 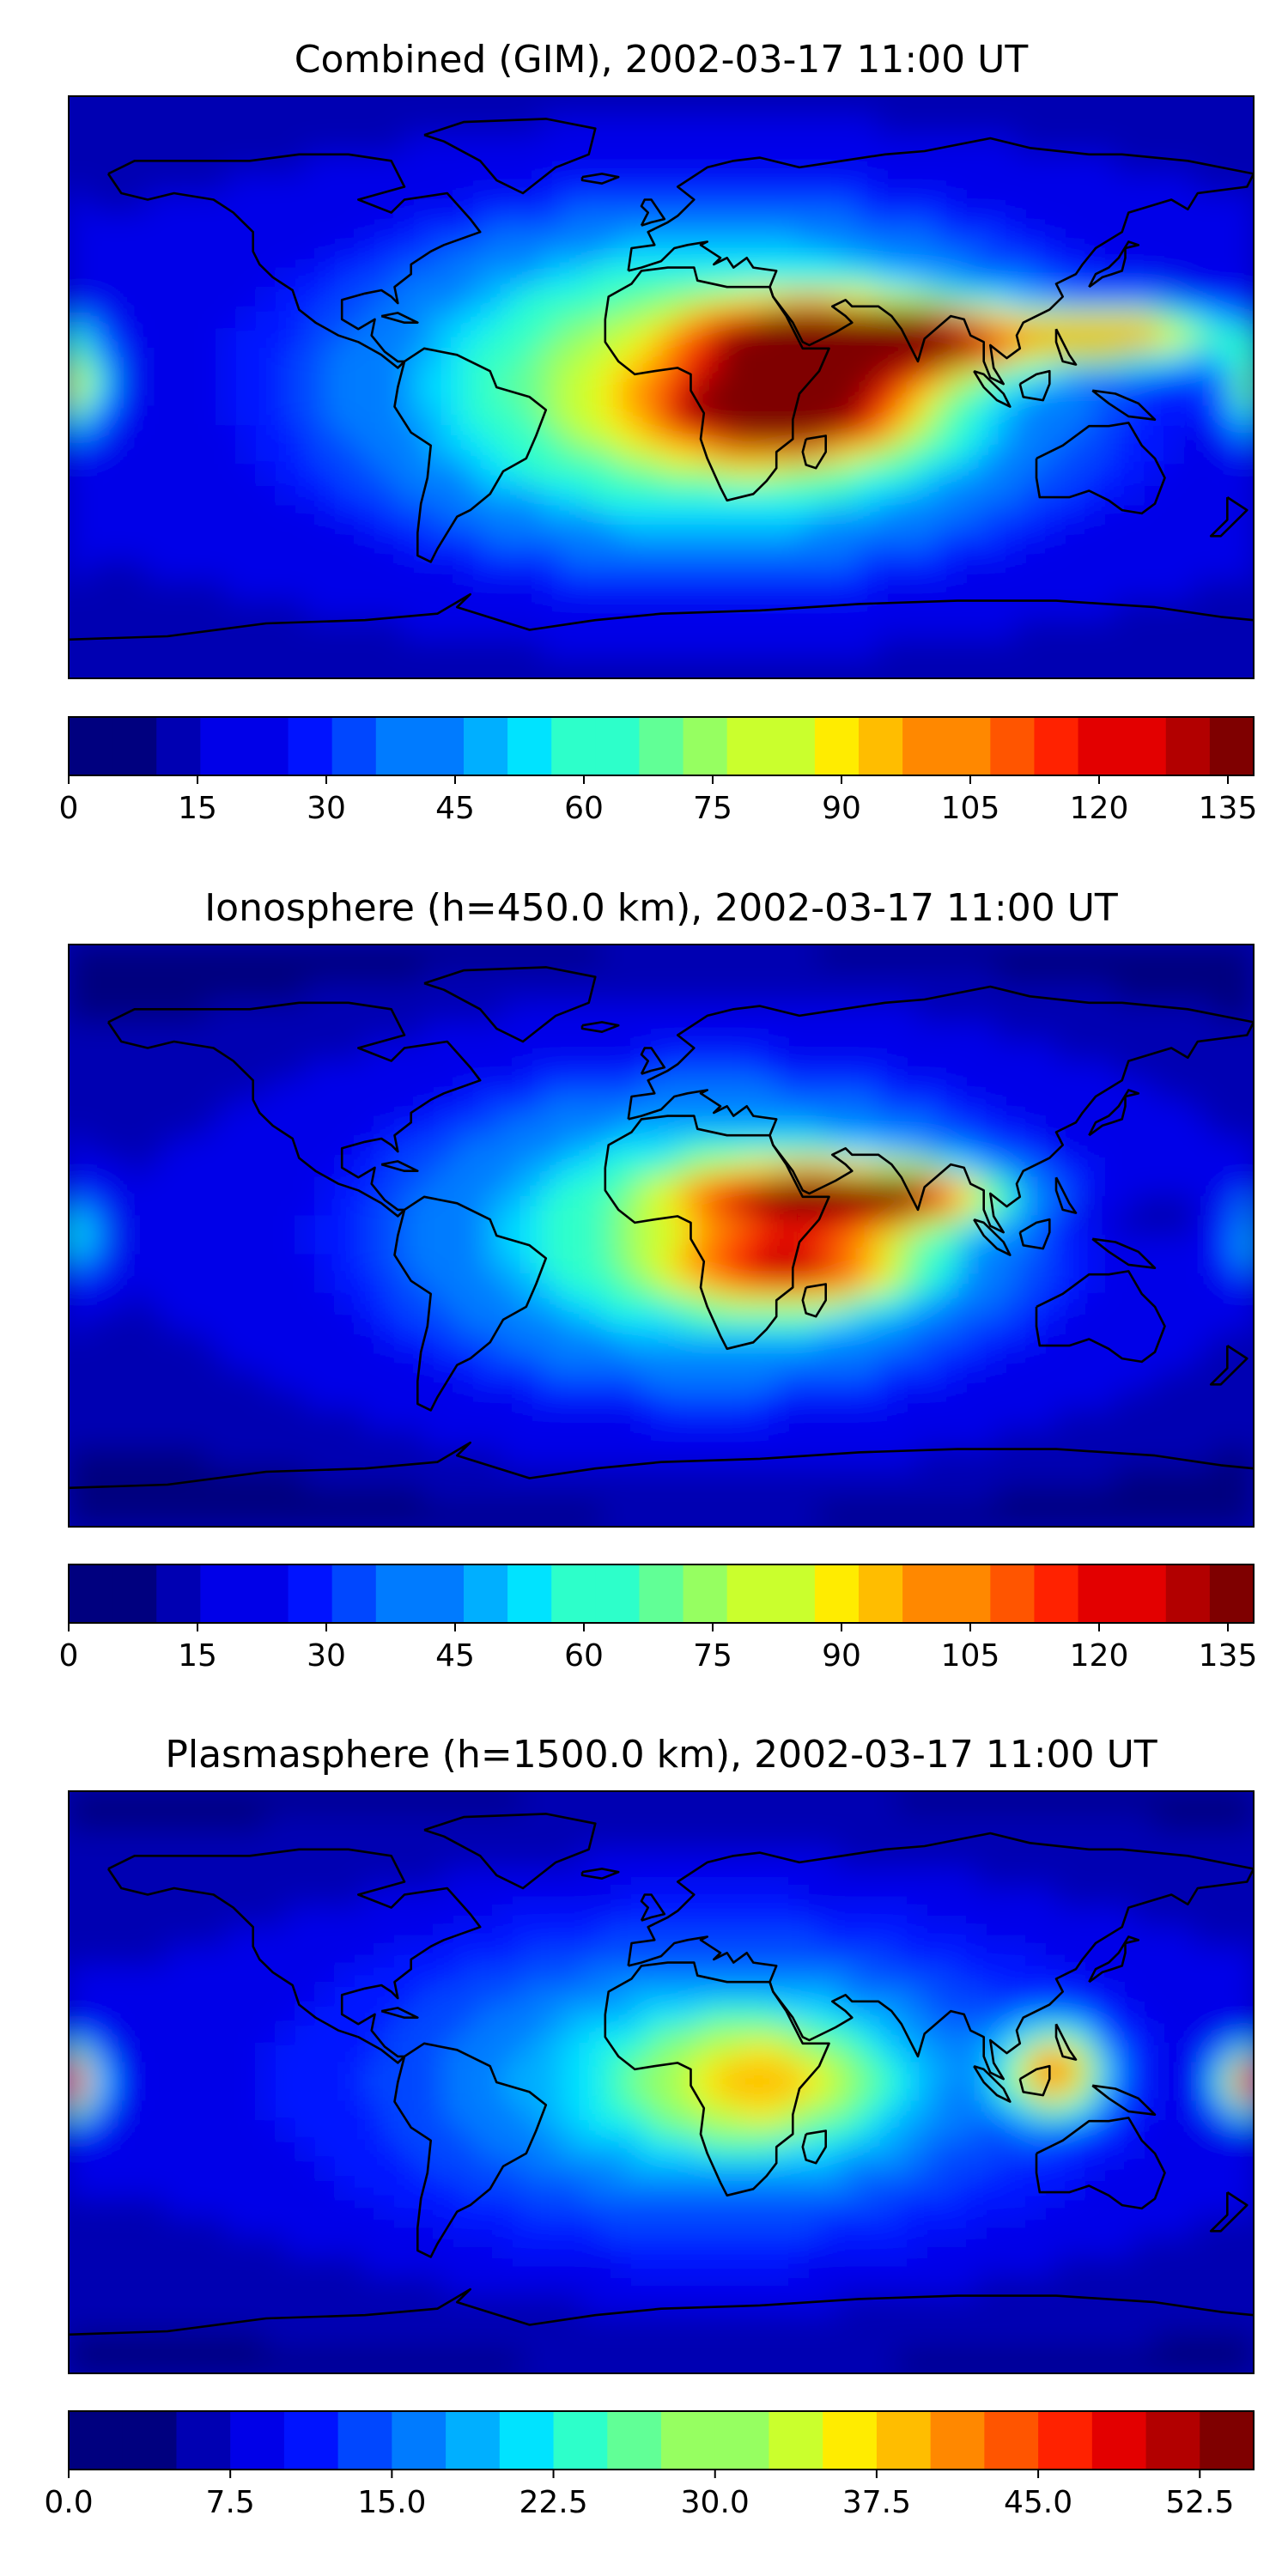 I want to click on panel-title: Combined (GIM), 2002-03-17 11:00 UT, so click(x=662, y=60).